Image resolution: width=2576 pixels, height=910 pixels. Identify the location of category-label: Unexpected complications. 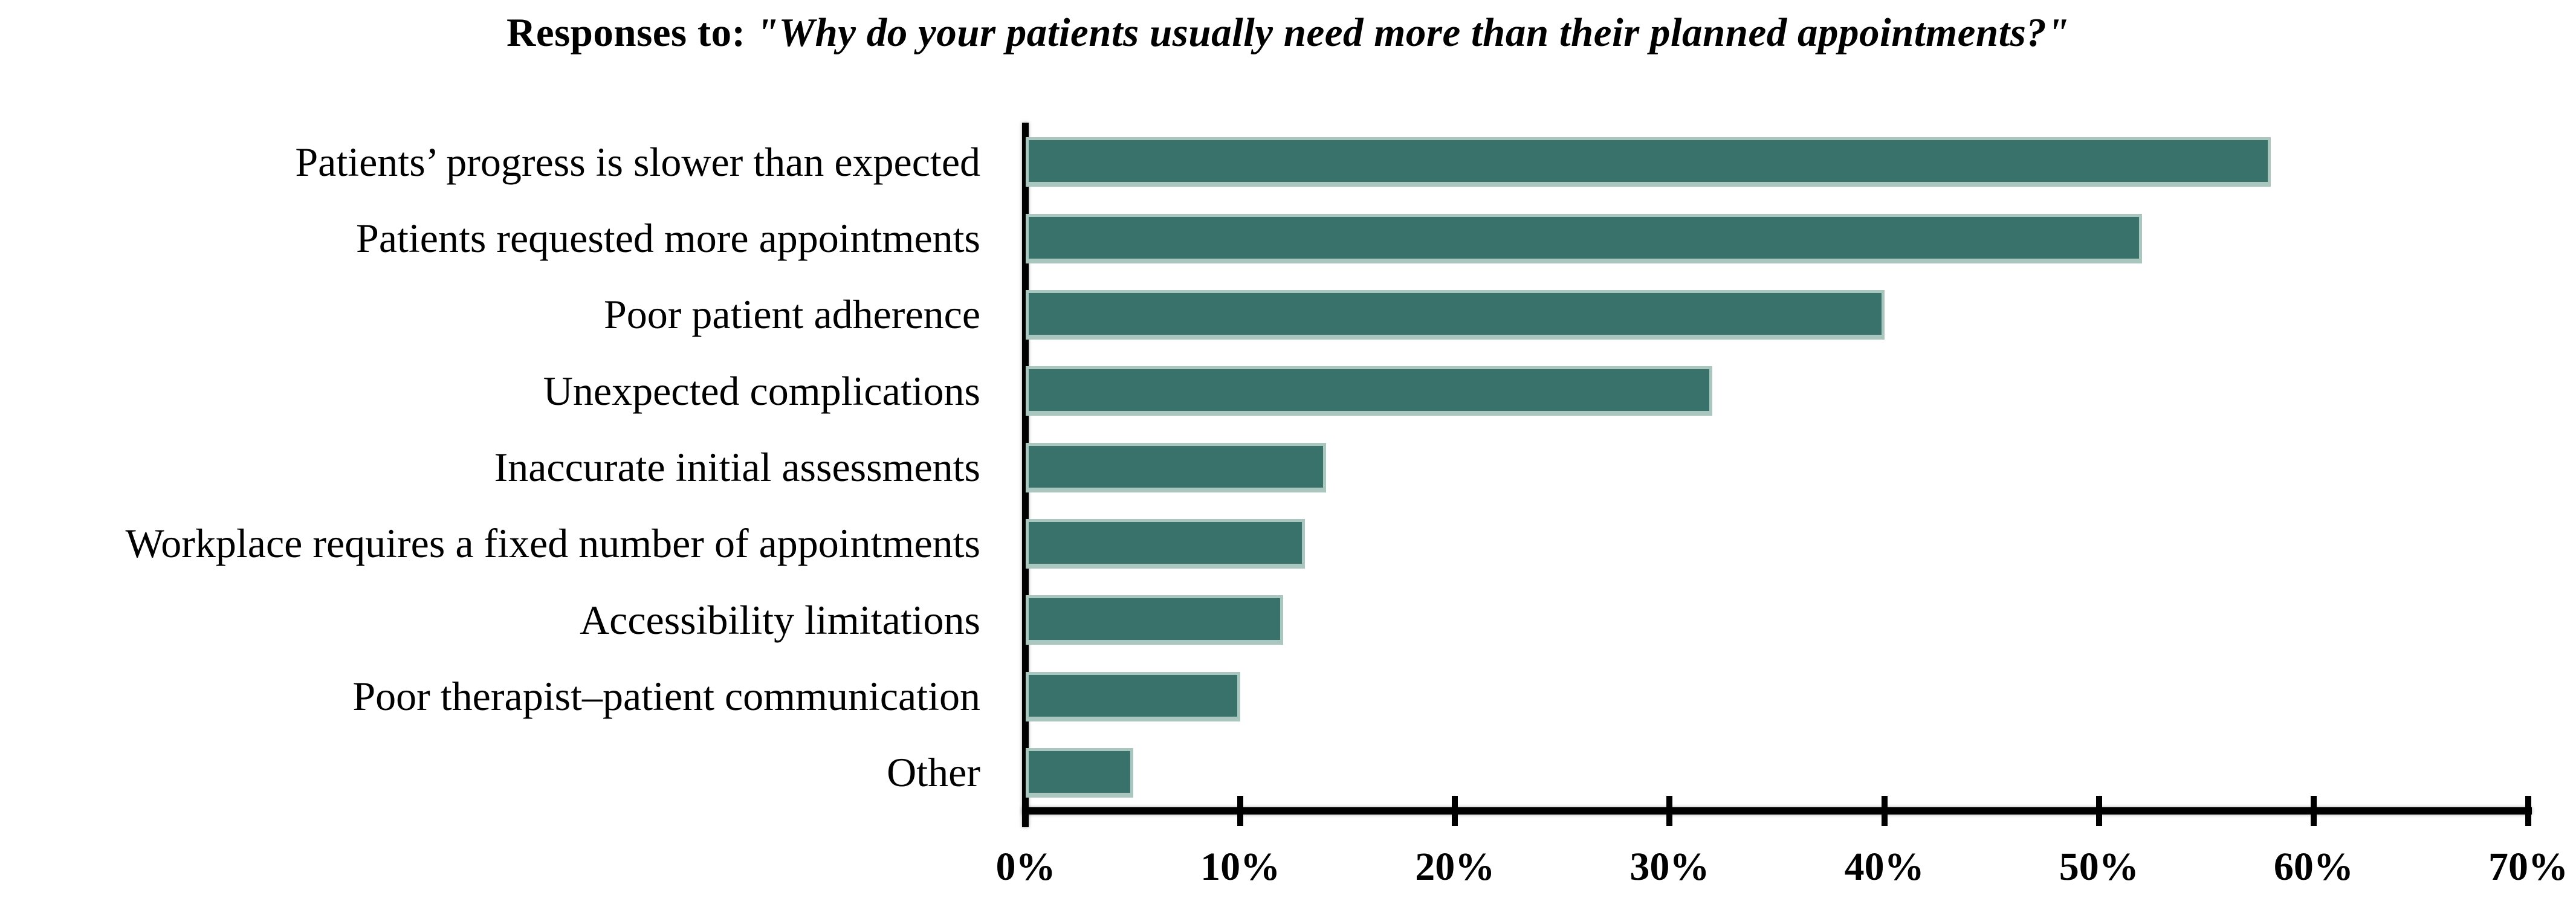
(761, 390).